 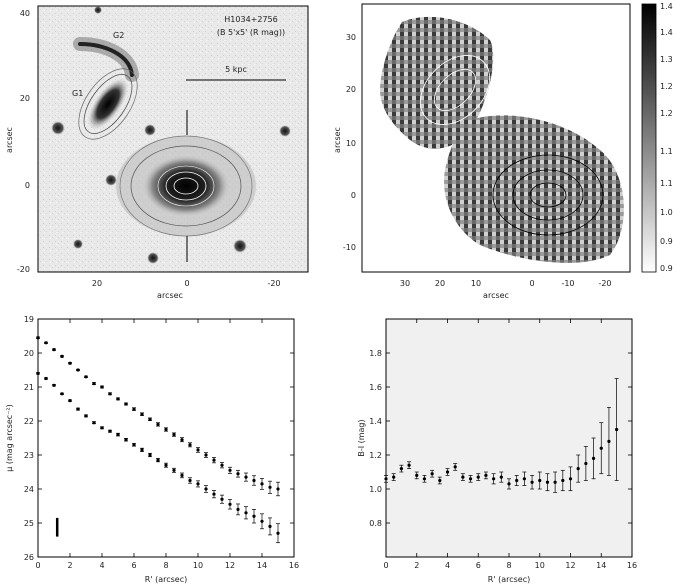 I want to click on galaxy-g1, so click(x=108, y=104).